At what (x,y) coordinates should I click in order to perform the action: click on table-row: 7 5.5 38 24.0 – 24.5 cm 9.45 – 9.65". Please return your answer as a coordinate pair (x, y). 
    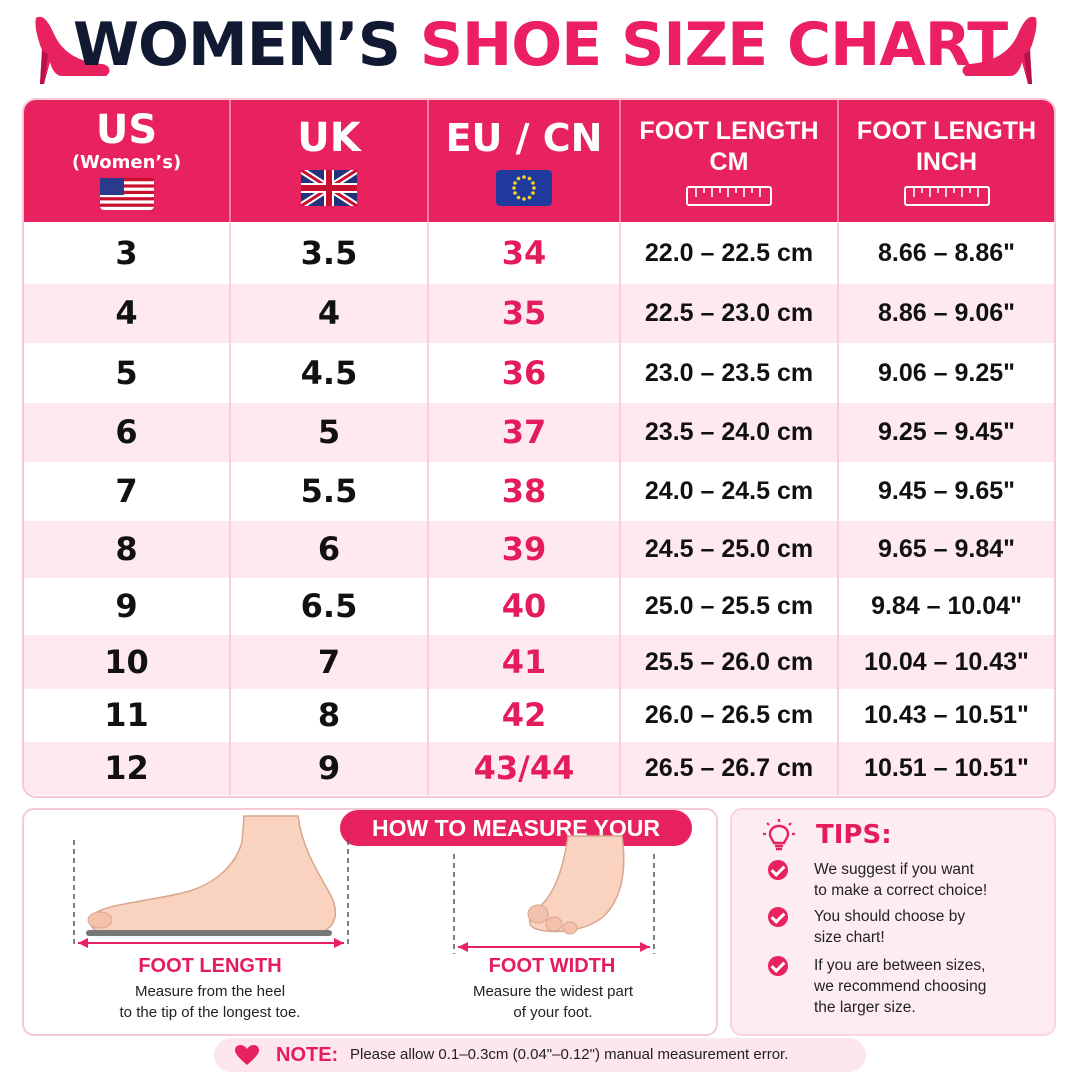
    Looking at the image, I should click on (539, 491).